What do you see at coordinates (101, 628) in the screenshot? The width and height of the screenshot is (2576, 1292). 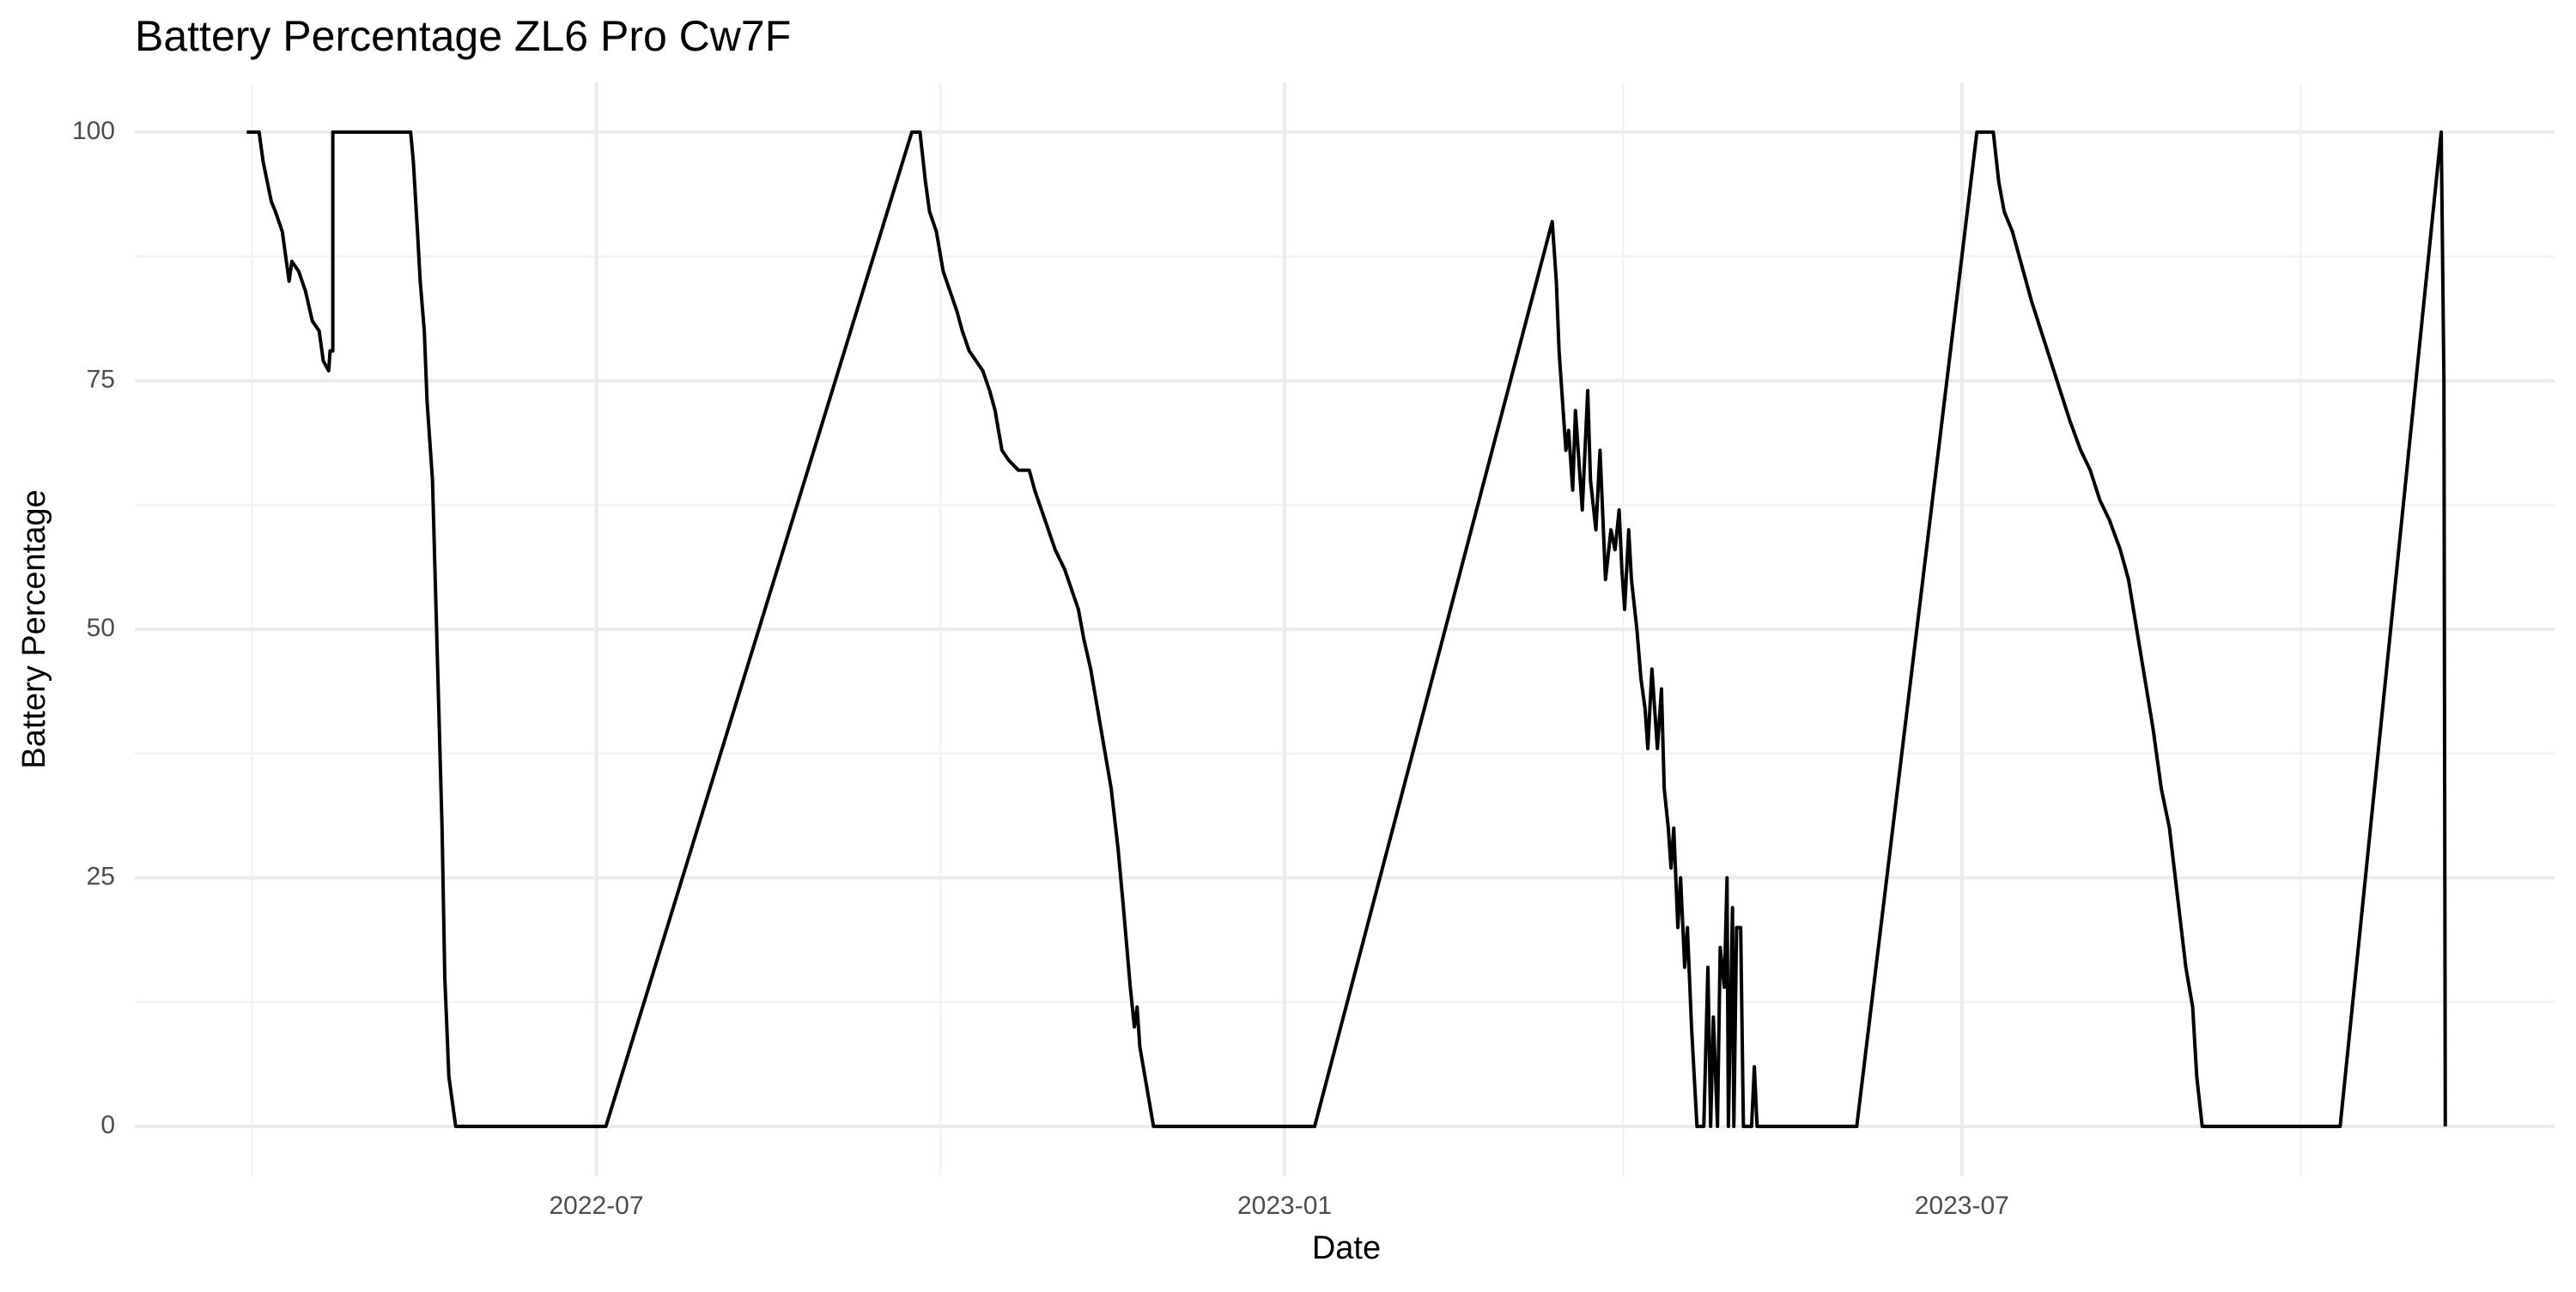 I see `y-tick-label: 50` at bounding box center [101, 628].